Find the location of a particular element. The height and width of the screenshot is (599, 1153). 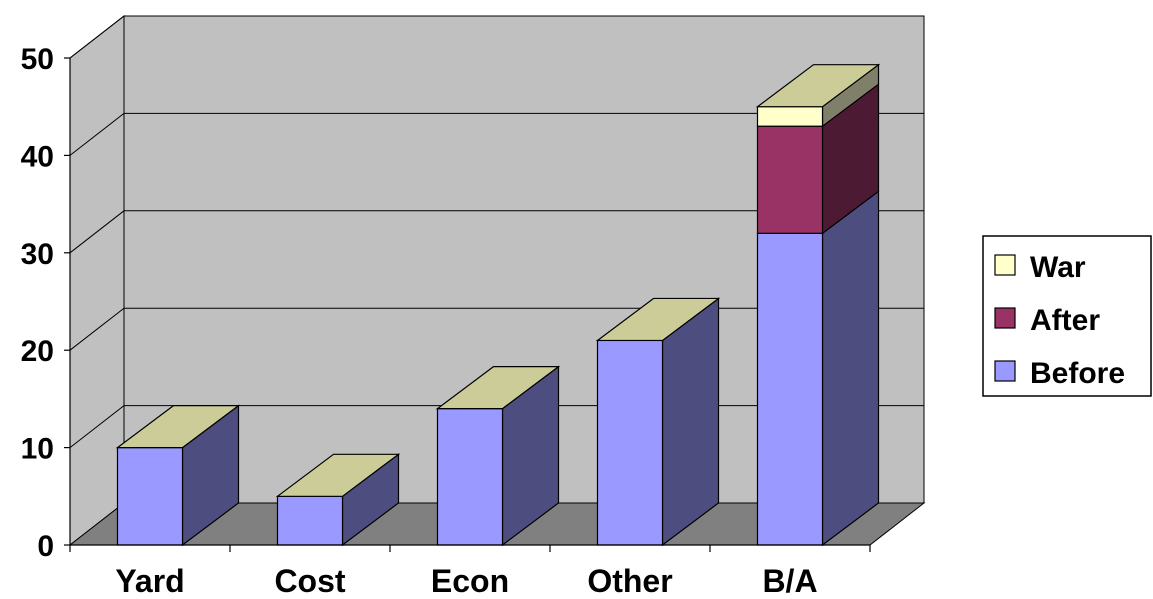

legend-label: After is located at coordinates (1065, 320).